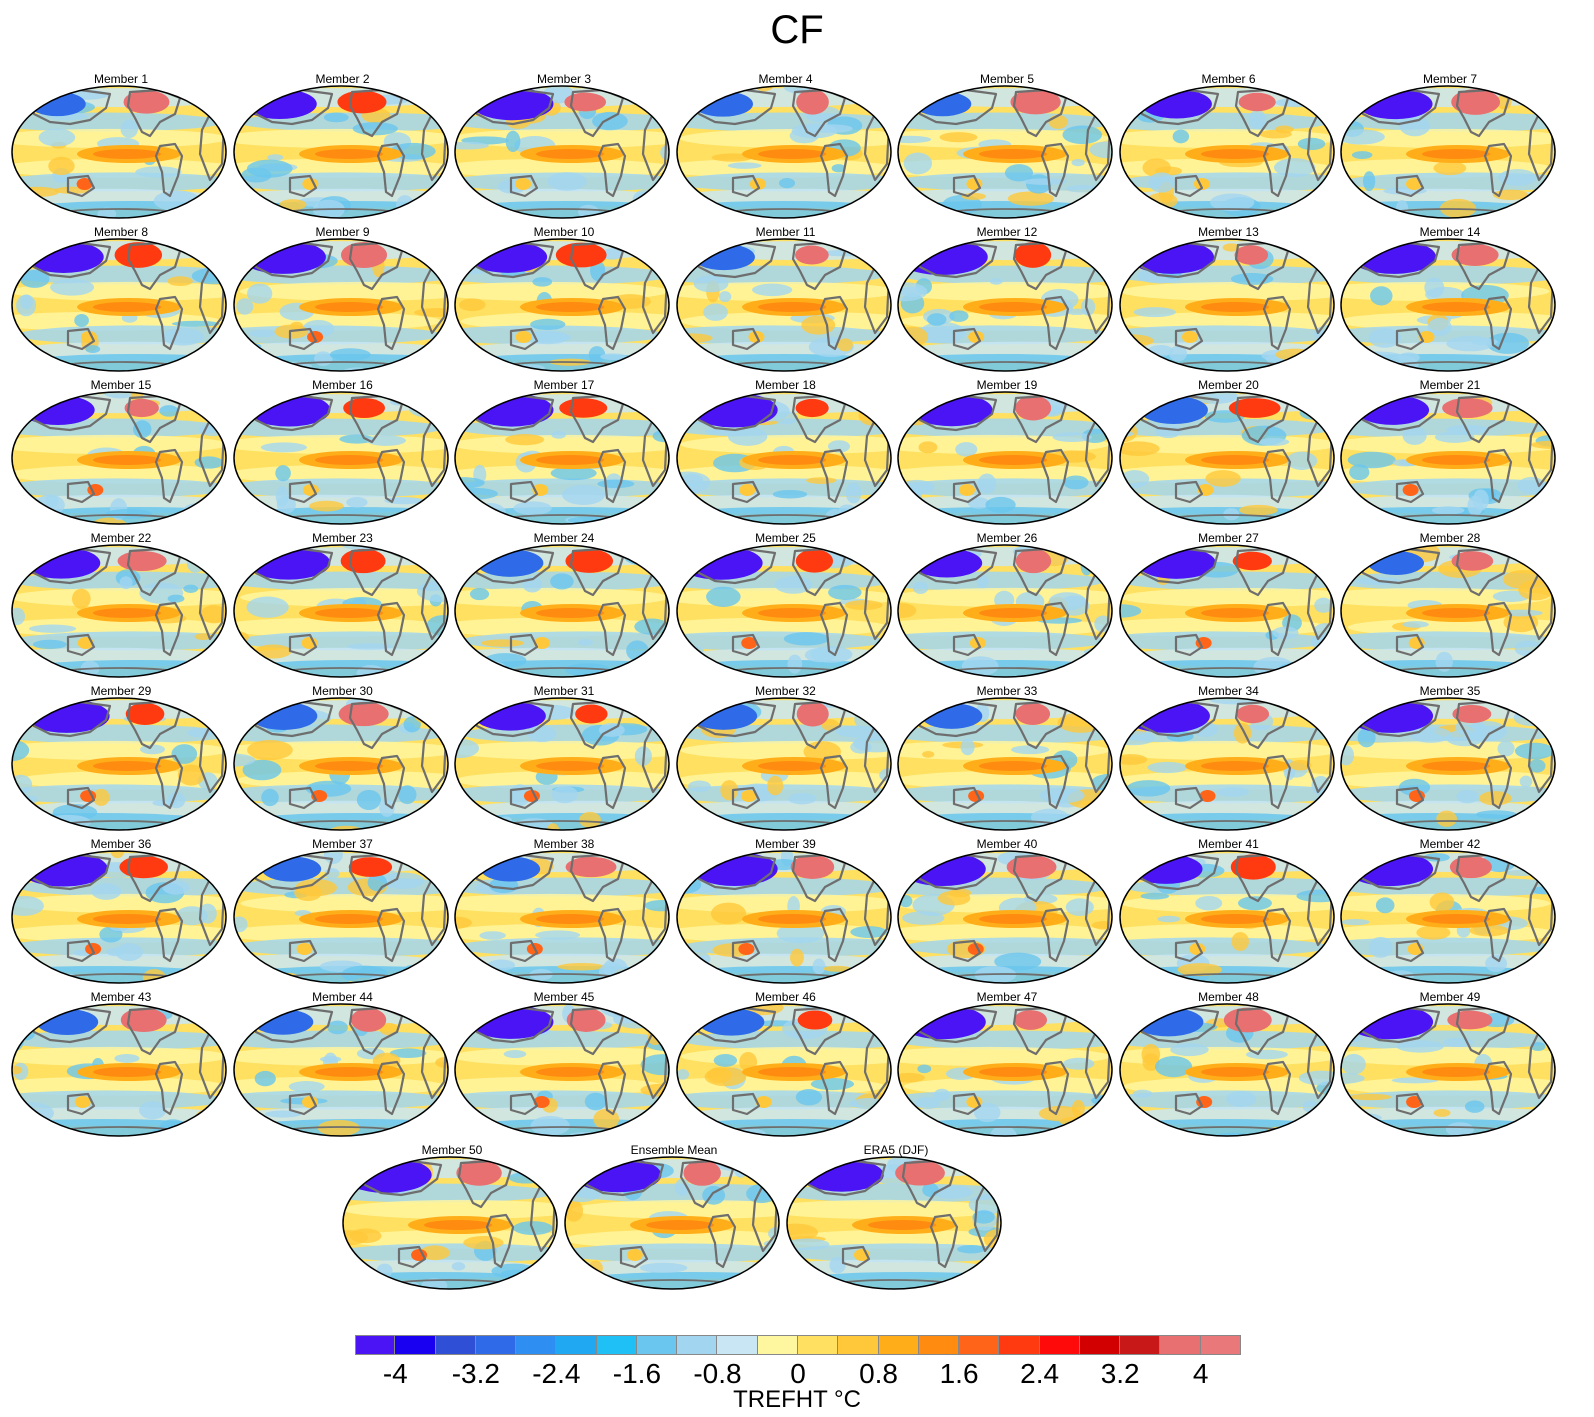 This screenshot has width=1594, height=1417. What do you see at coordinates (717, 1373) in the screenshot?
I see `colorbar-tick-label: -0.8` at bounding box center [717, 1373].